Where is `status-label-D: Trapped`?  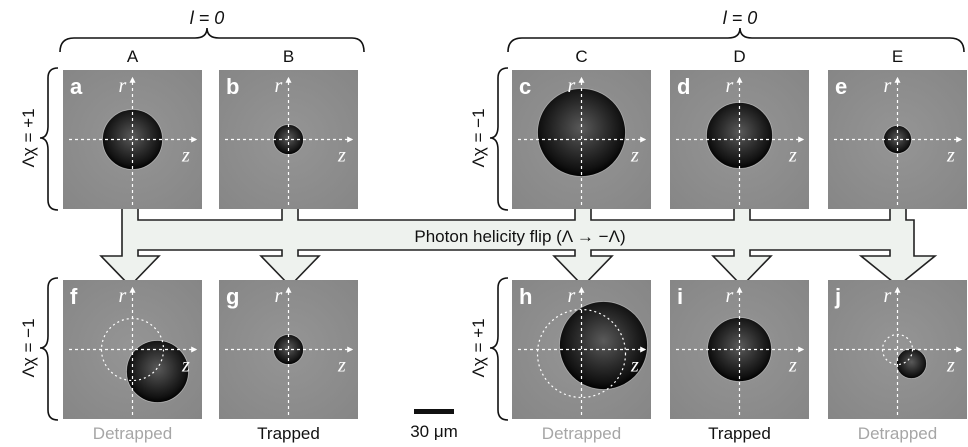
status-label-D: Trapped is located at coordinates (739, 433).